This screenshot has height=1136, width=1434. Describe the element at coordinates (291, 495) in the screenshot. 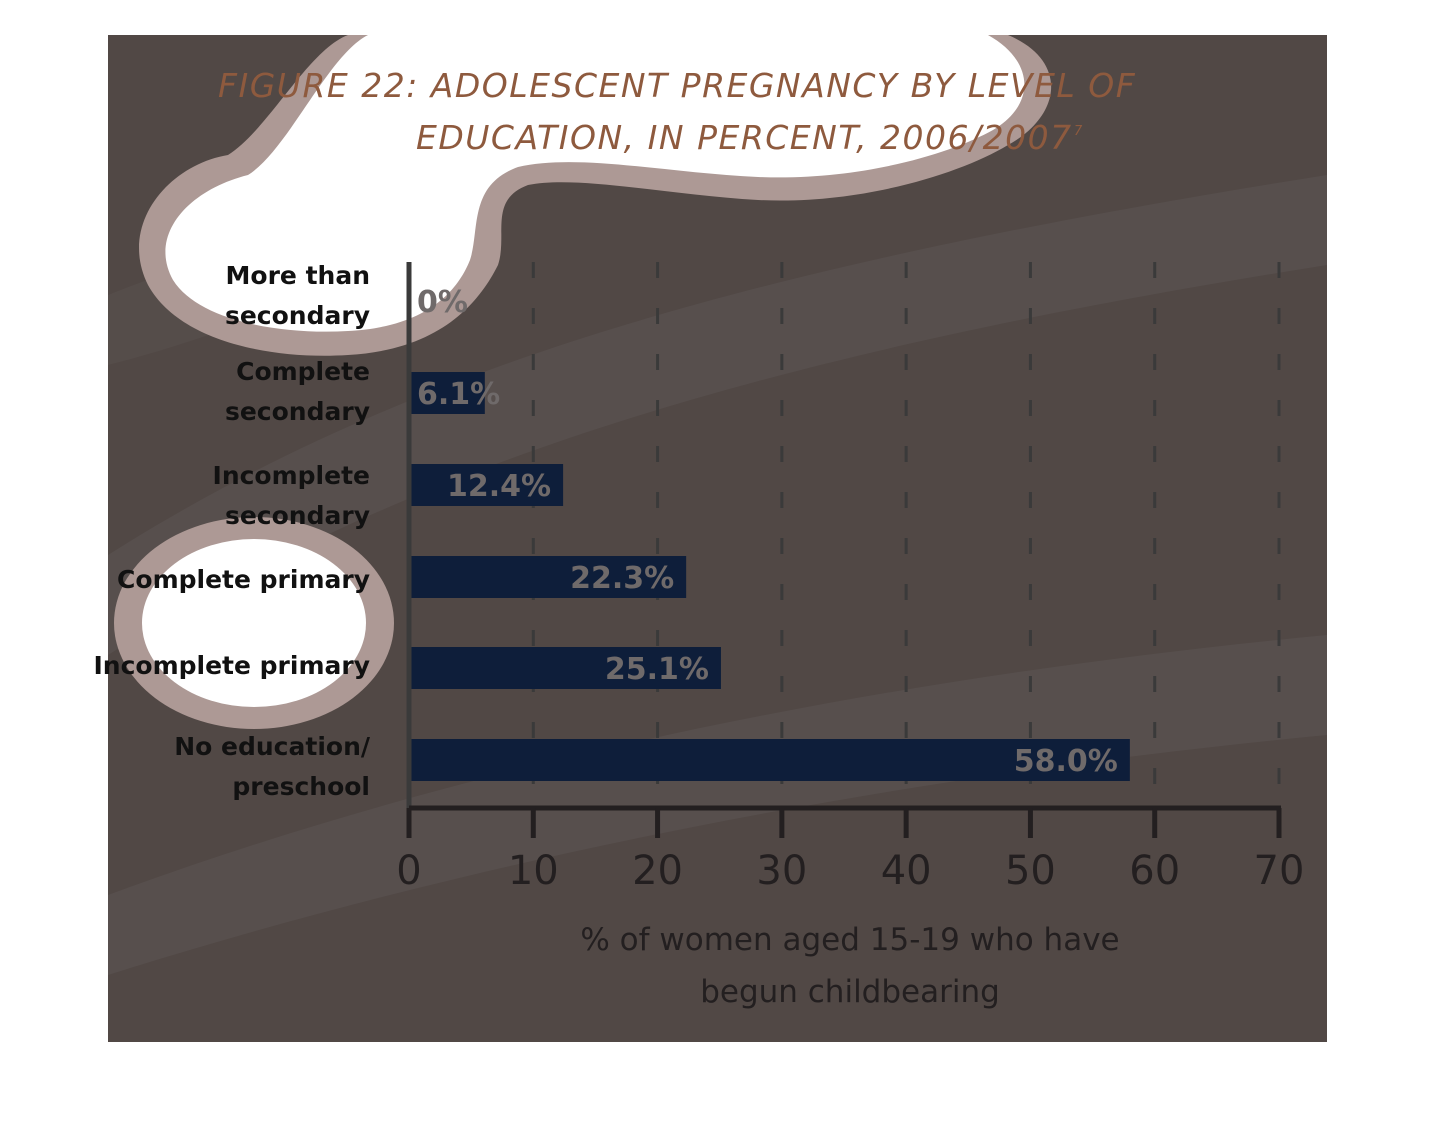

I see `category-label-incomplete-secondary: Incomplete secondary` at that location.